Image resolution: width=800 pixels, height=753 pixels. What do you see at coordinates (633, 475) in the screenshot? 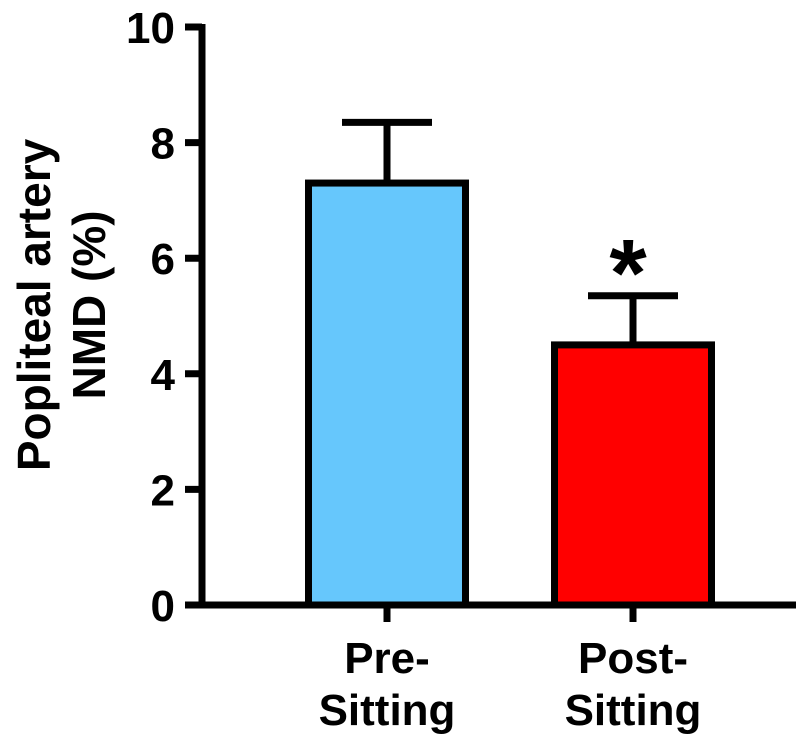
I see `bar-post-sitting` at bounding box center [633, 475].